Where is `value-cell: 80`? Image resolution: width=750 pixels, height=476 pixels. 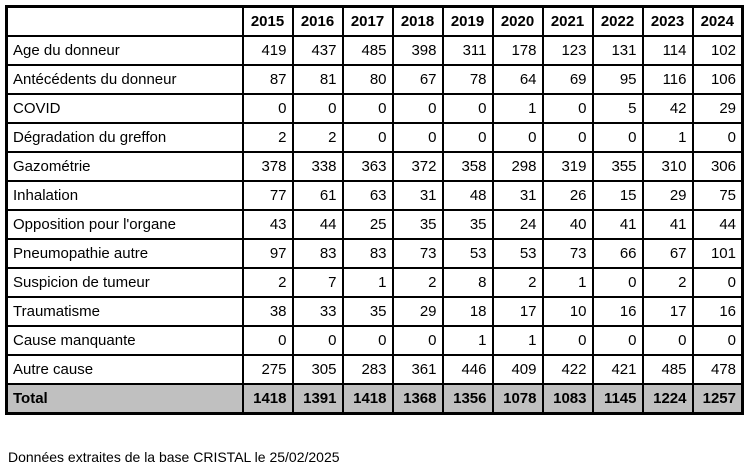
value-cell: 80 is located at coordinates (367, 79).